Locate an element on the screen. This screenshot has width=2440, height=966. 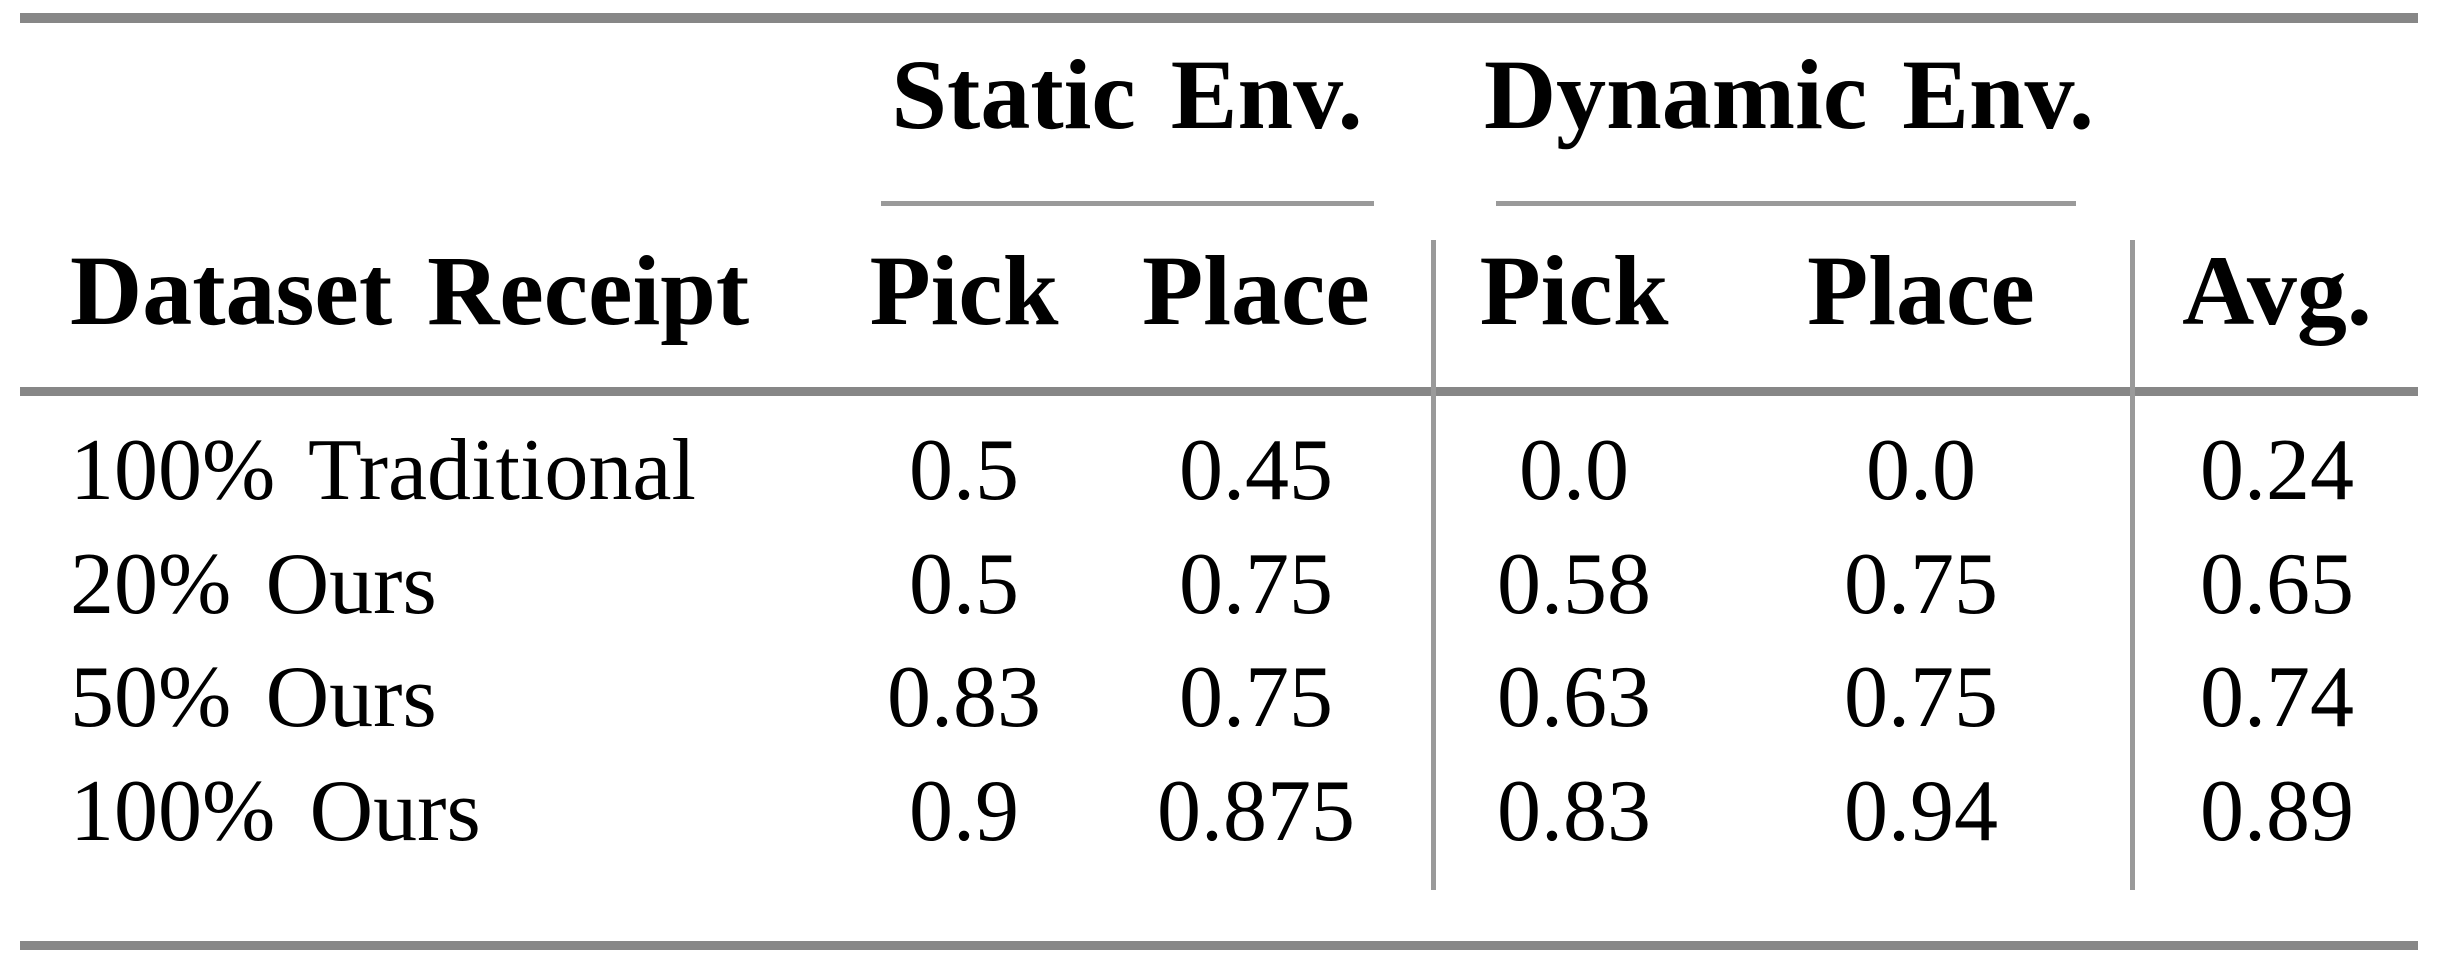
dynamic-env-underline is located at coordinates (1786, 203).